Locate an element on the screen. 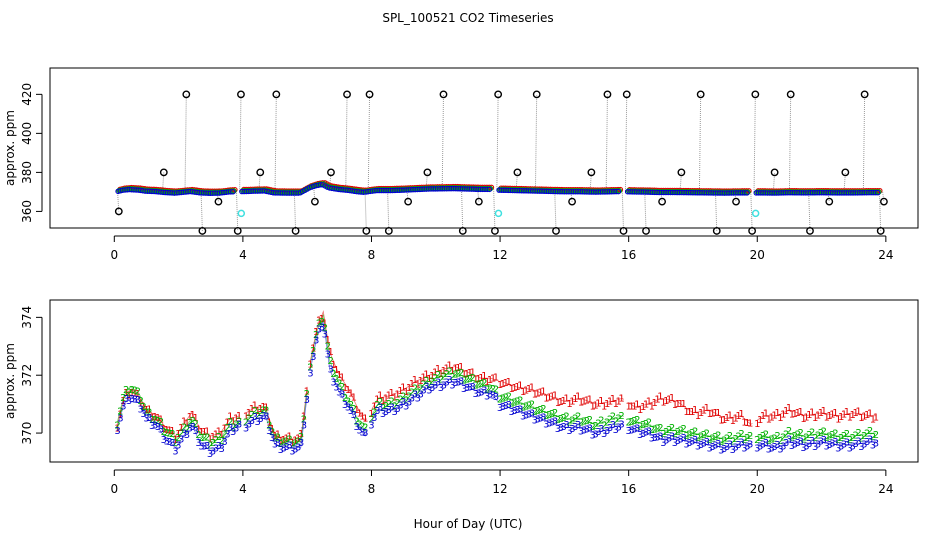  bottom-series-2-line is located at coordinates (276, 416).